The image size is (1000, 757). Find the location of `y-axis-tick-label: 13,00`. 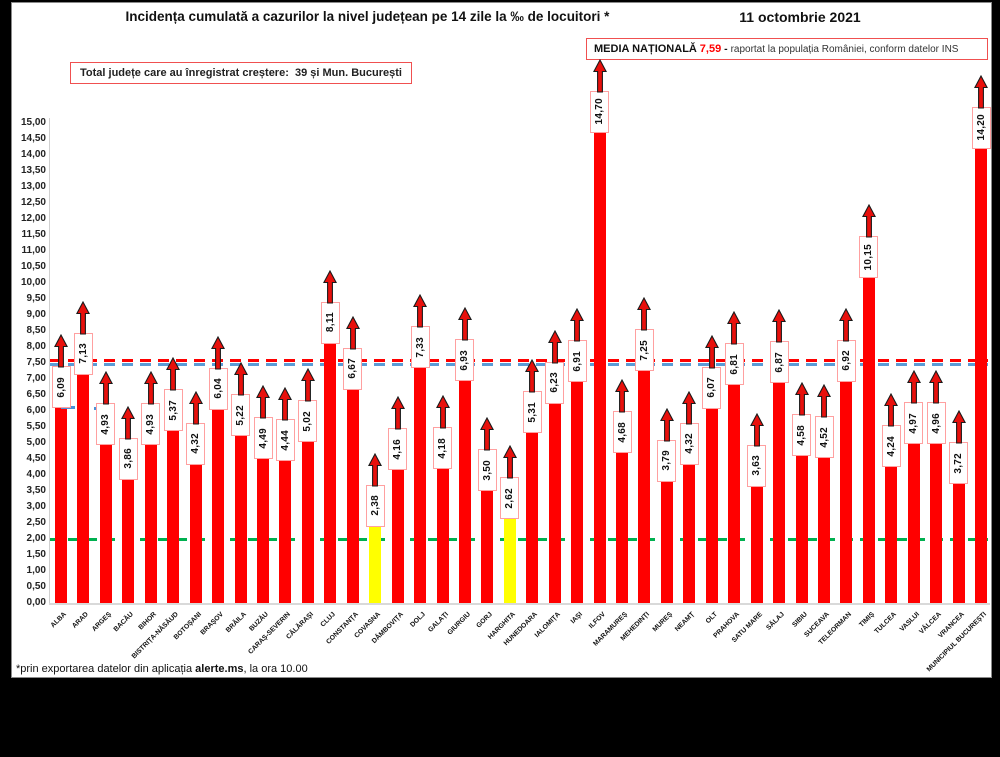

y-axis-tick-label: 13,00 is located at coordinates (33, 186).